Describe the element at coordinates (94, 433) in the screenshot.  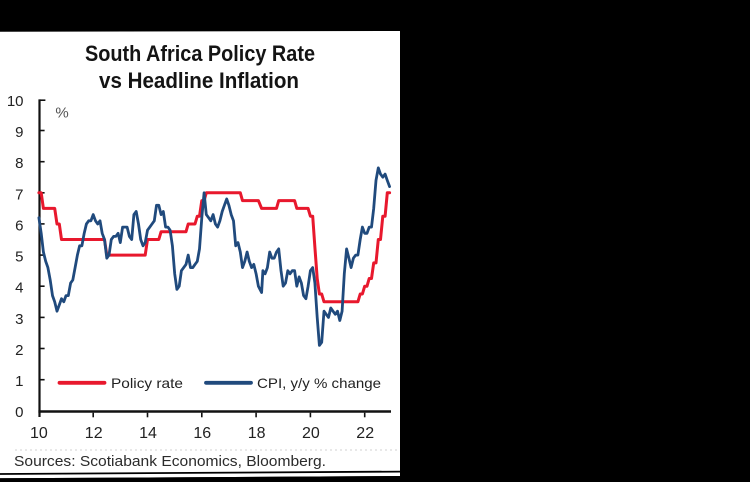
I see `svg-text: 12` at that location.